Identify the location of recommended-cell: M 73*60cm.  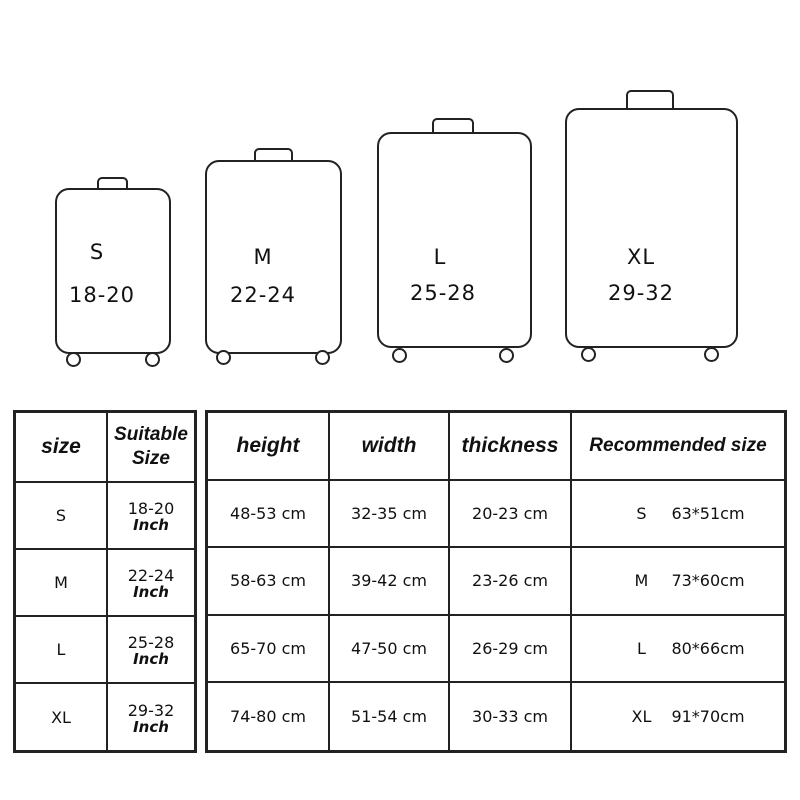
(678, 581).